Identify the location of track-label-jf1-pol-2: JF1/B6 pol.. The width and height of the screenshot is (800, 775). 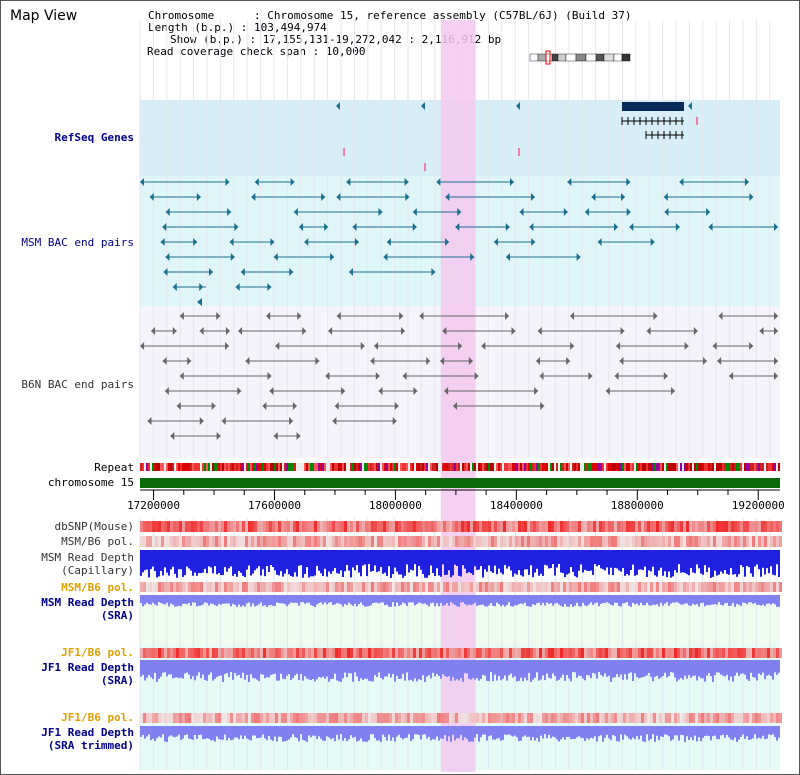
(97, 717).